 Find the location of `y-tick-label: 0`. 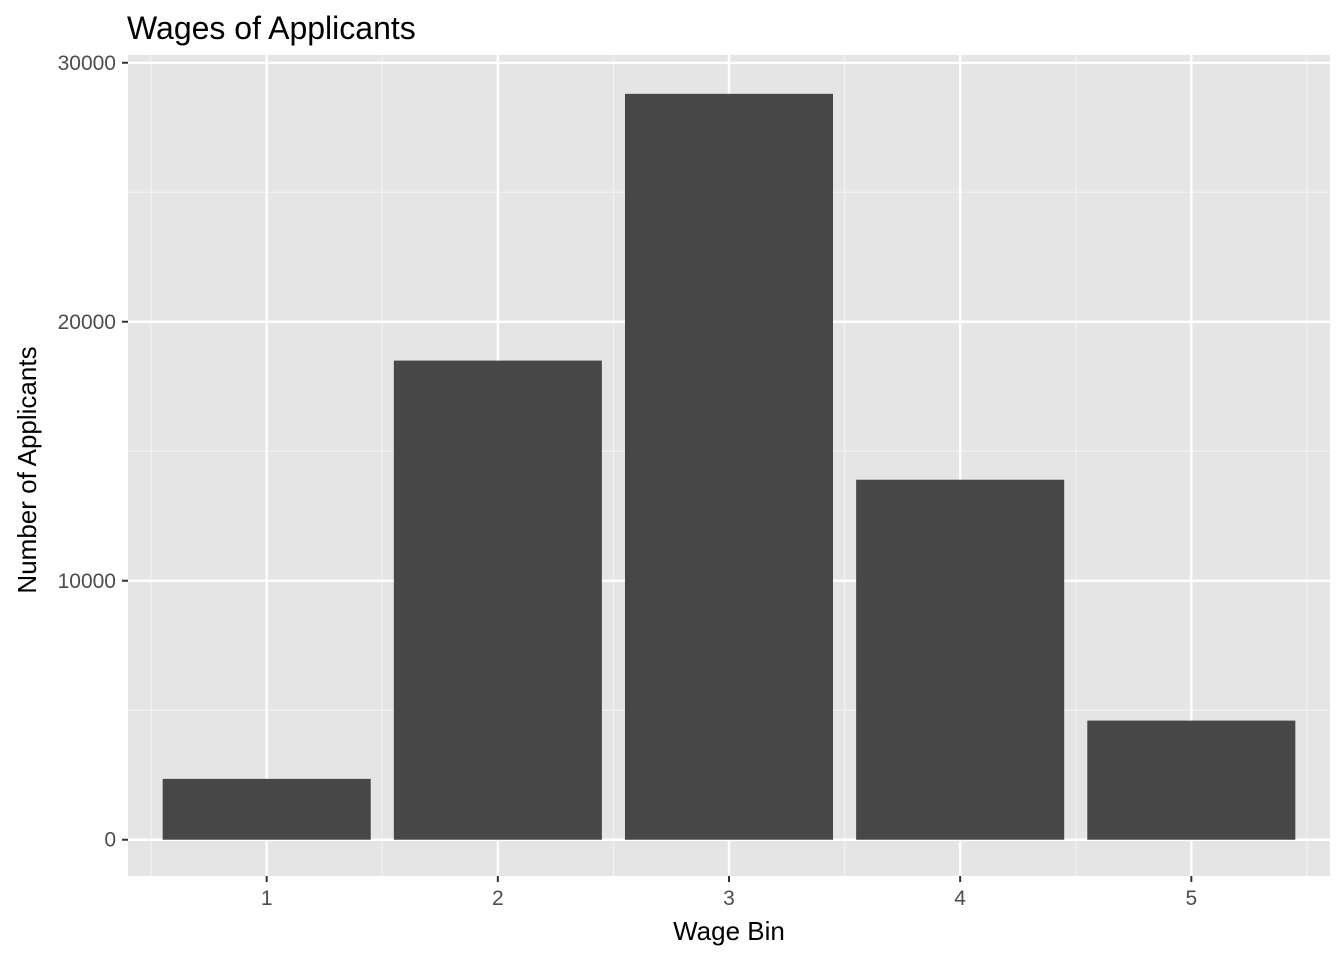

y-tick-label: 0 is located at coordinates (110, 840).